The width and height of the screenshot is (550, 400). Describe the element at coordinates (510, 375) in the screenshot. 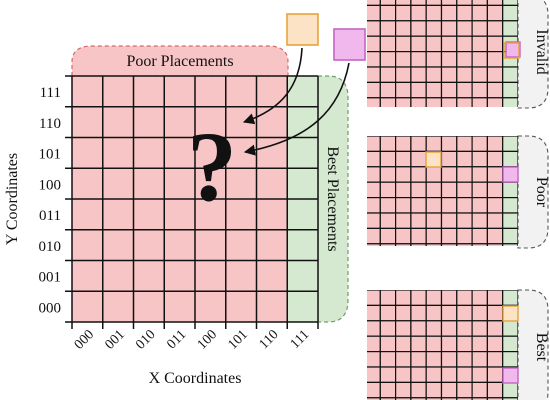

I see `example-best-pink-block` at that location.